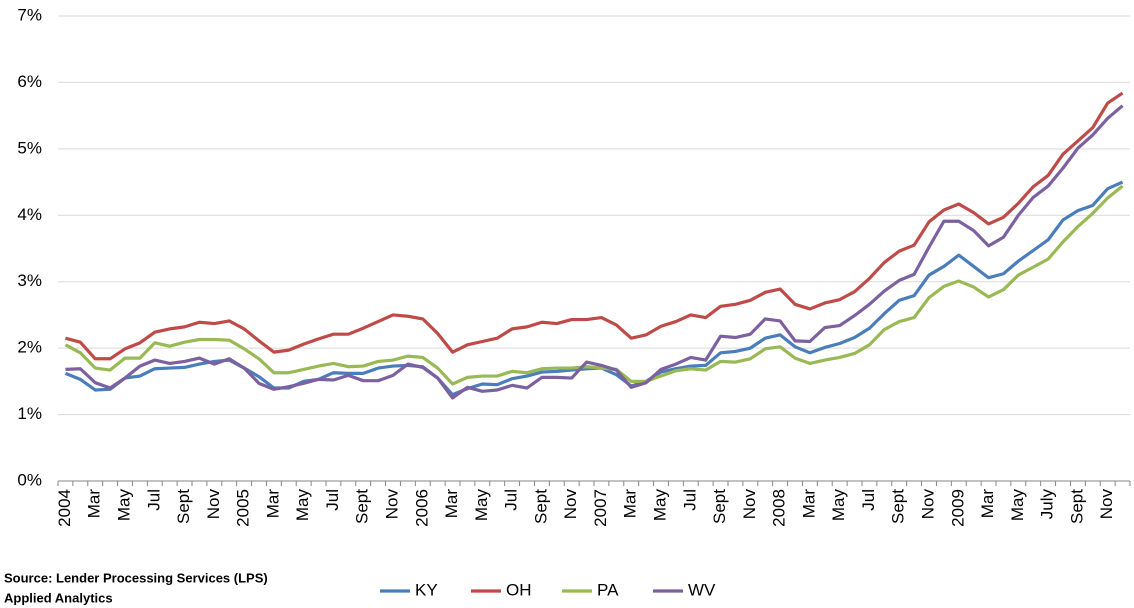 The height and width of the screenshot is (608, 1134). I want to click on x-tick-label: 2006, so click(421, 508).